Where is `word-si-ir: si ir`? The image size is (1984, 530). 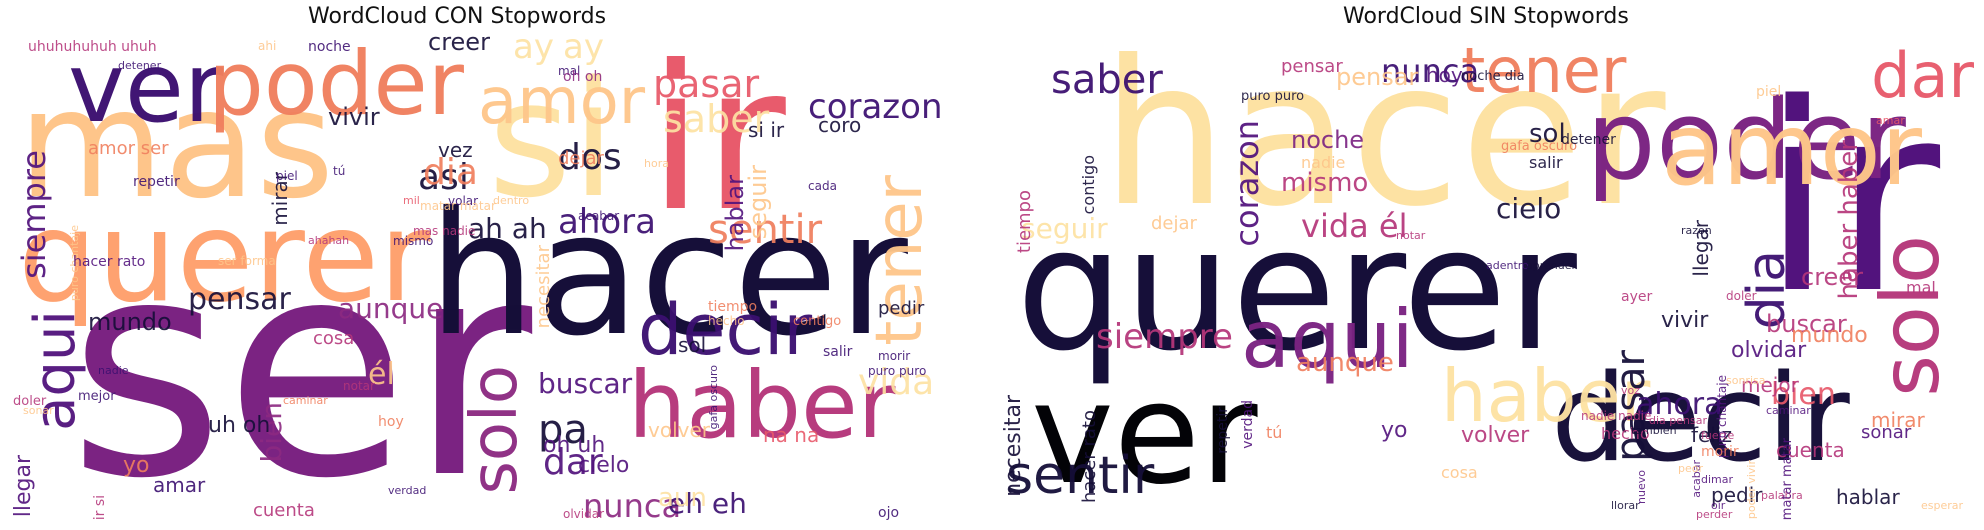
word-si-ir: si ir is located at coordinates (766, 130).